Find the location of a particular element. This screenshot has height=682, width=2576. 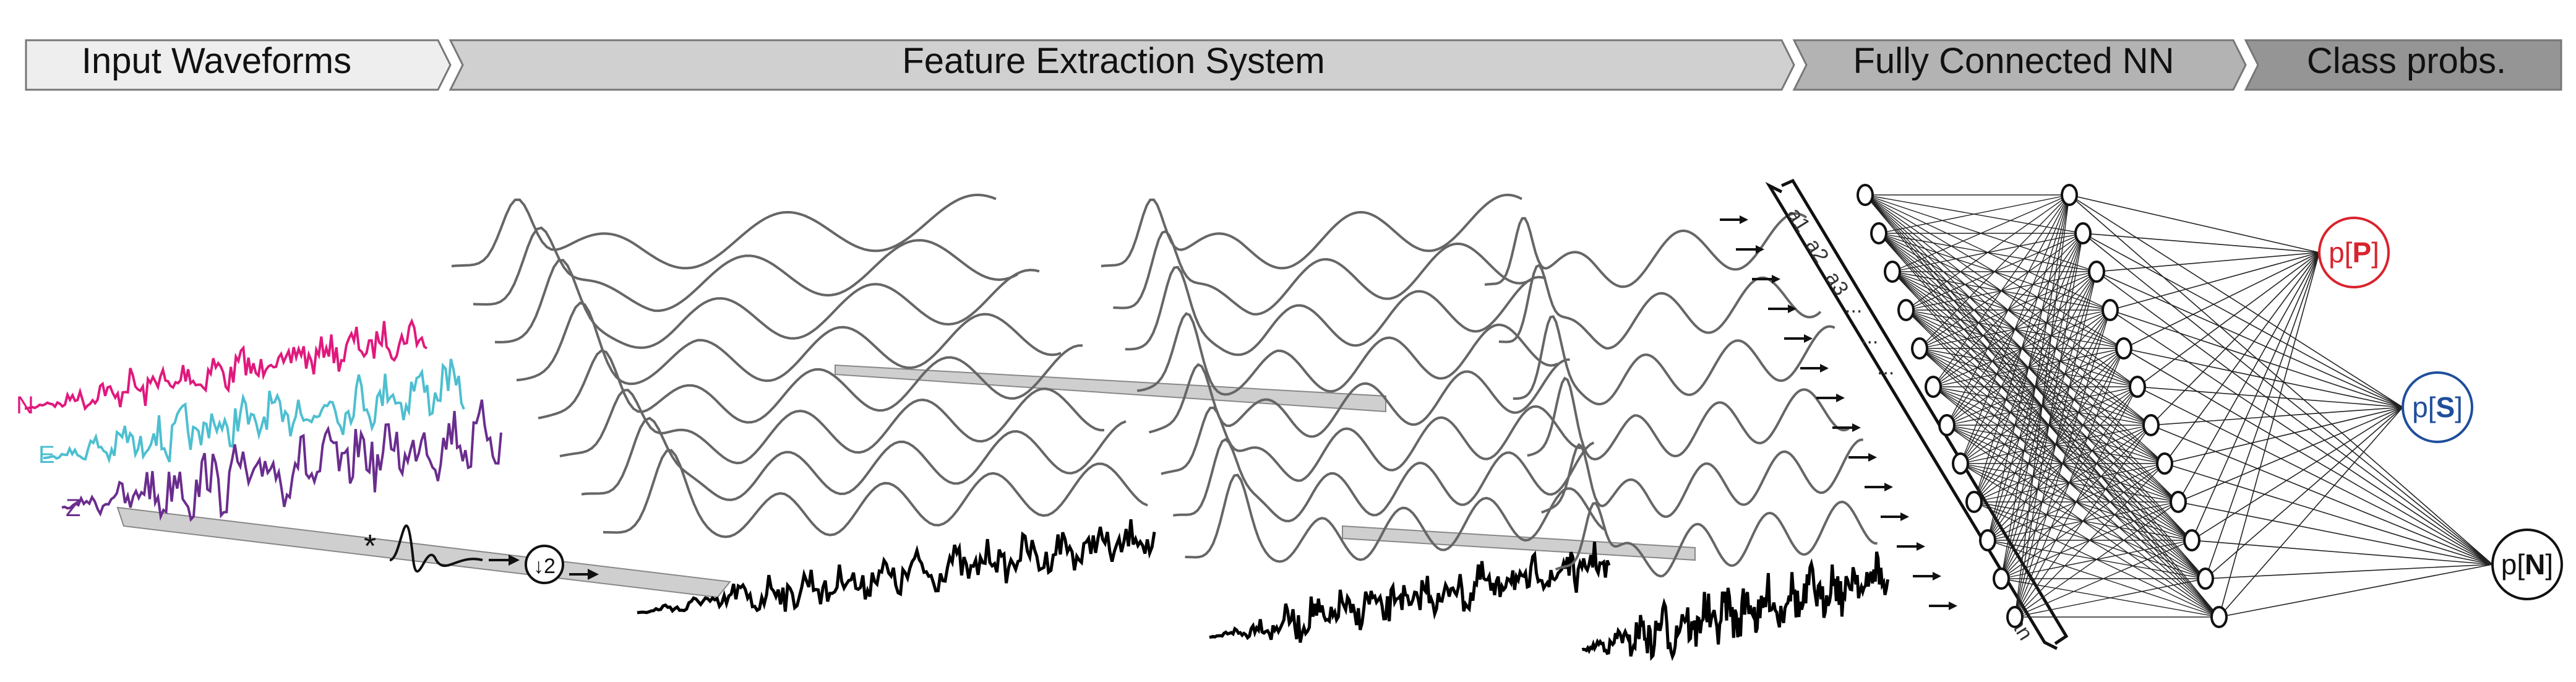

projection-wedge is located at coordinates (1519, 543).